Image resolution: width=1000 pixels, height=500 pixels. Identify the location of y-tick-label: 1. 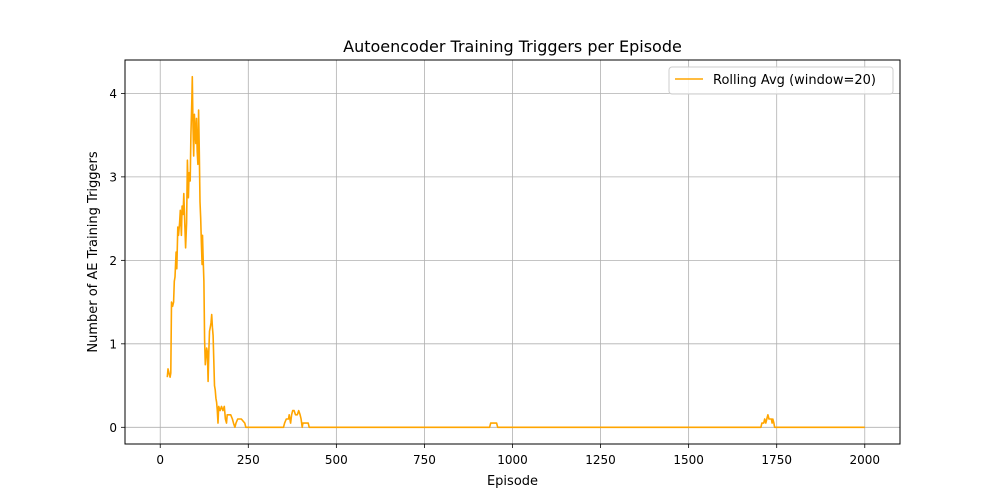
(113, 344).